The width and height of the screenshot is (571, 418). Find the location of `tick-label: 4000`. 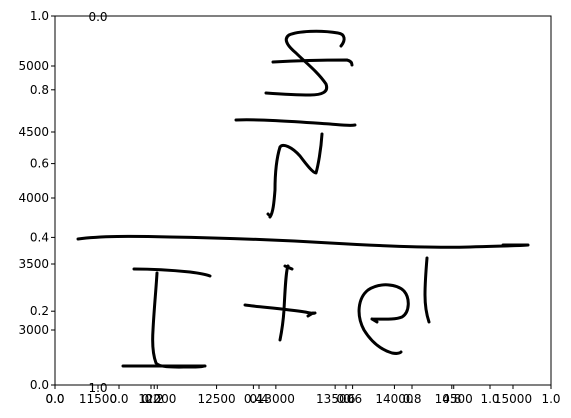

tick-label: 4000 is located at coordinates (33, 198).